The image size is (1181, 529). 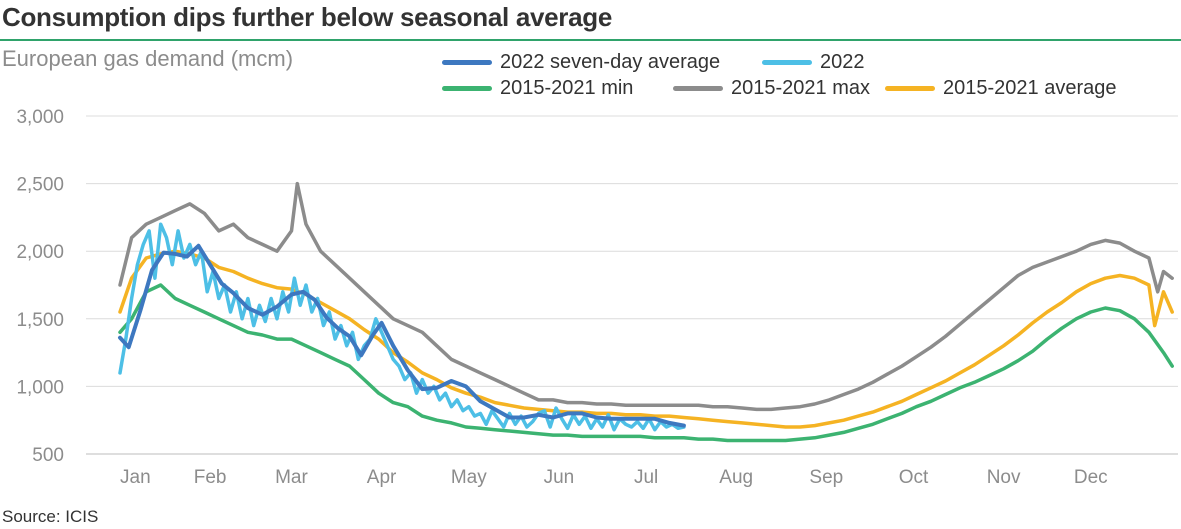 What do you see at coordinates (842, 61) in the screenshot?
I see `legend-label-2022: 2022` at bounding box center [842, 61].